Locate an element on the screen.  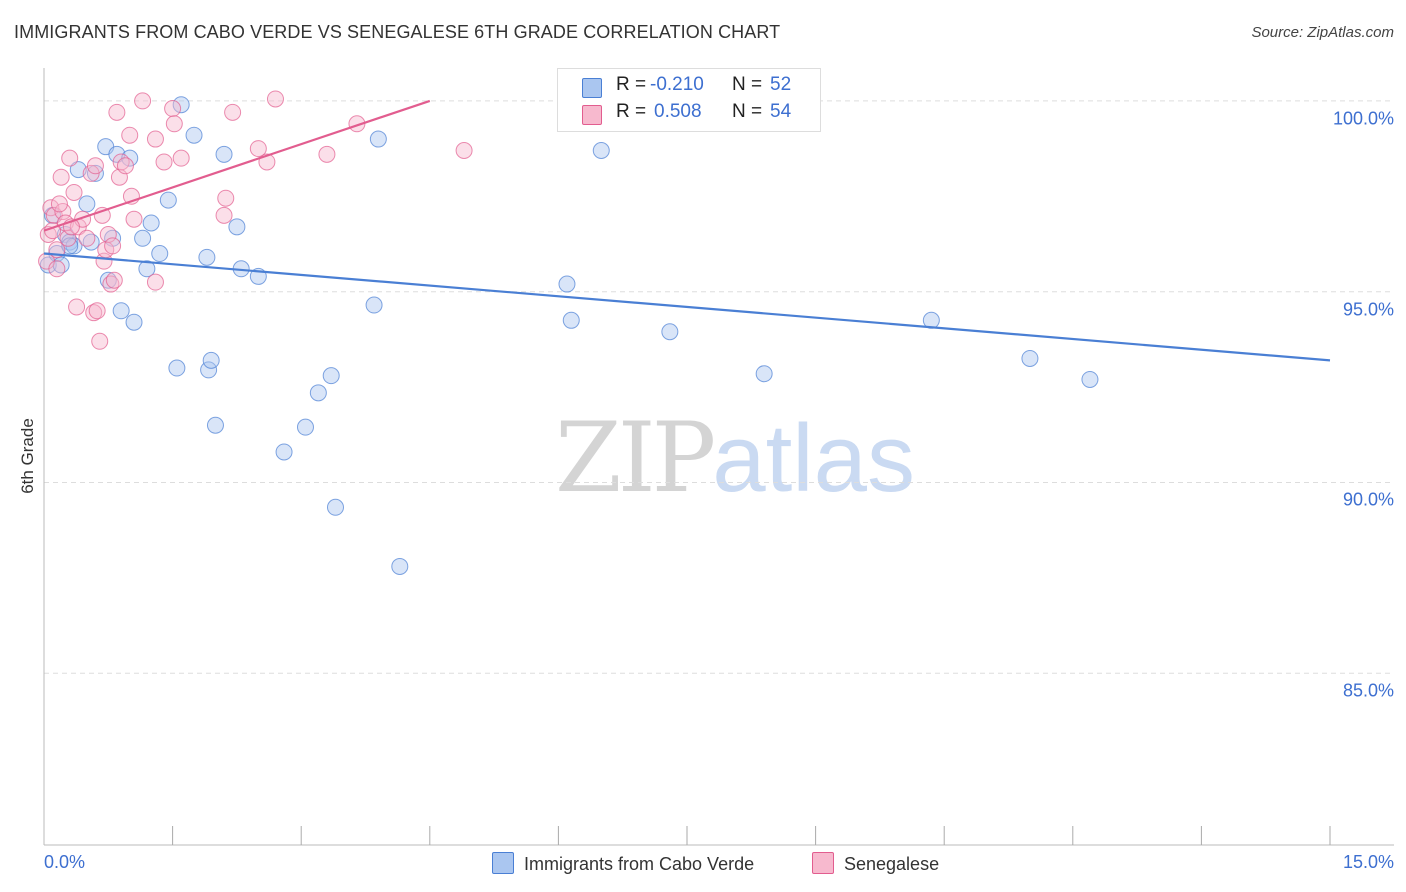
senegalese-swatch-icon is located at coordinates (592, 115).